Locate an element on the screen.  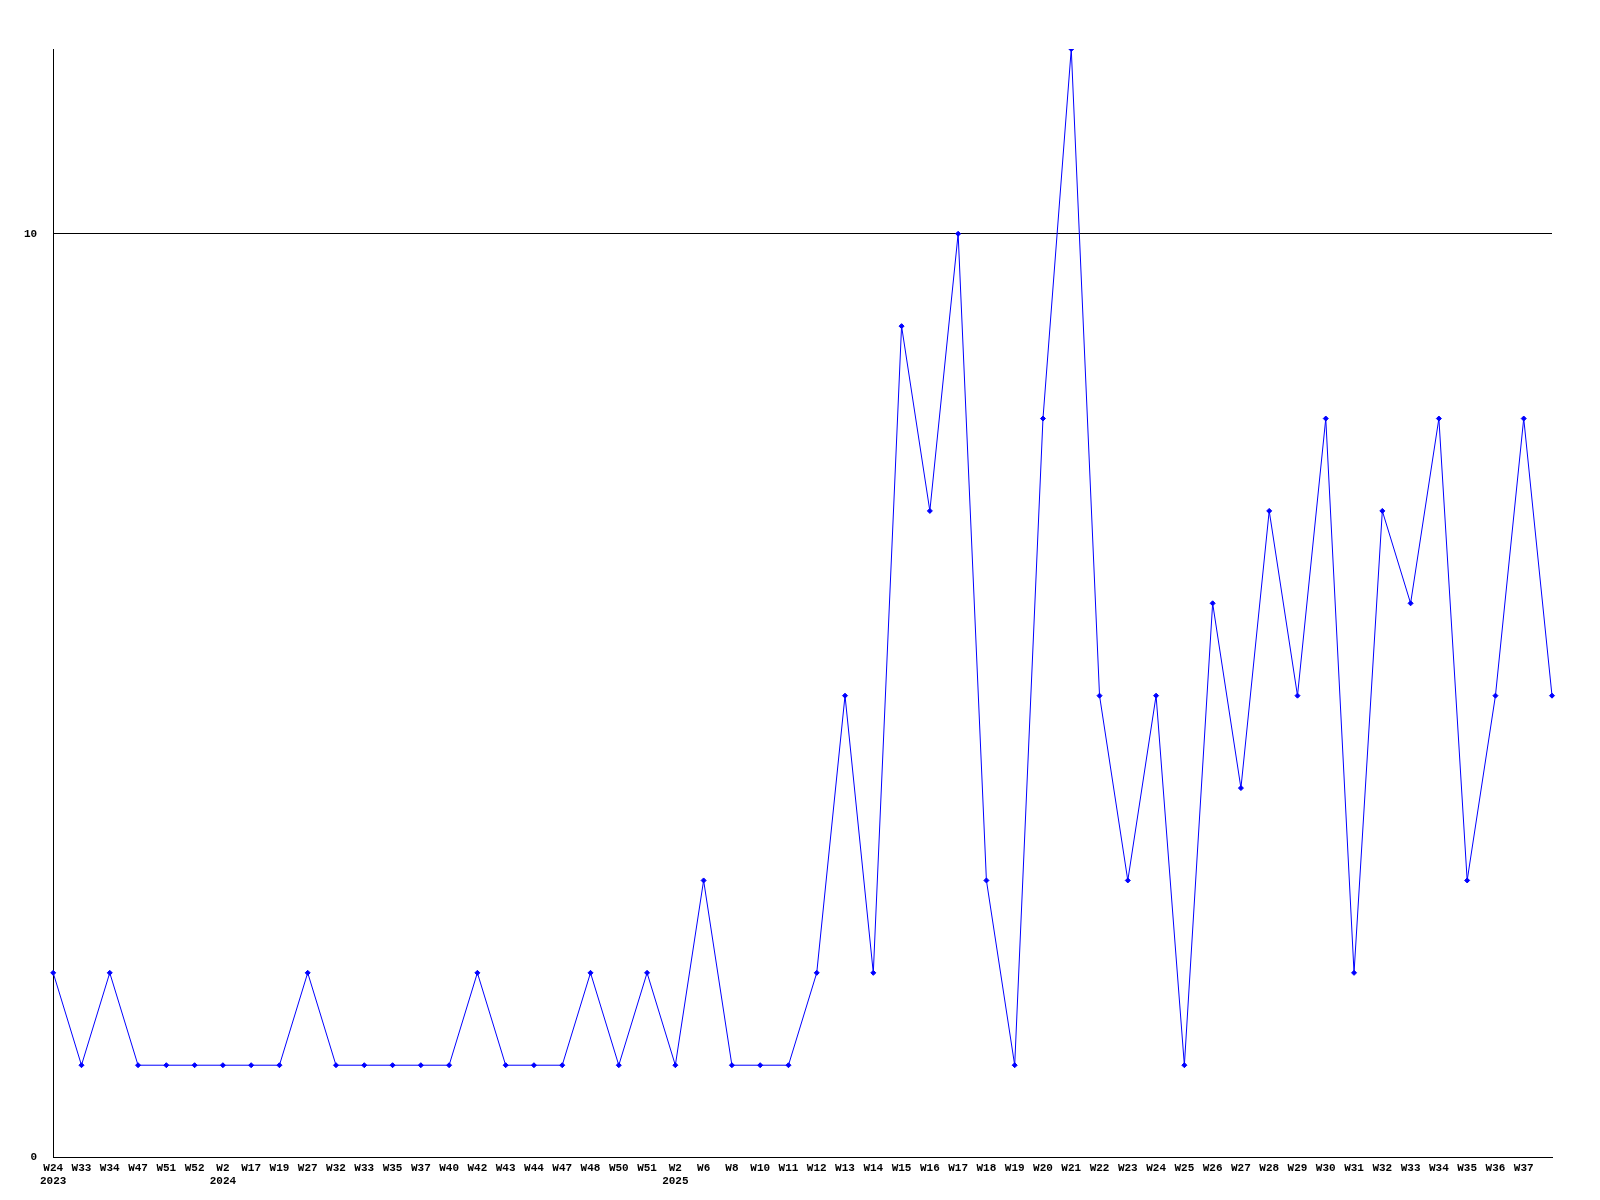
x-tick-label: W42 is located at coordinates (477, 1167).